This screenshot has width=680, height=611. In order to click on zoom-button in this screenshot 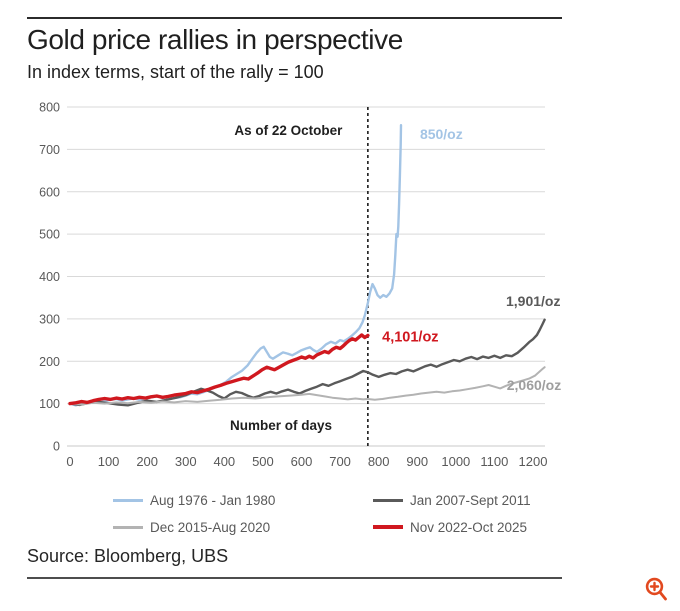, I will do `click(657, 591)`.